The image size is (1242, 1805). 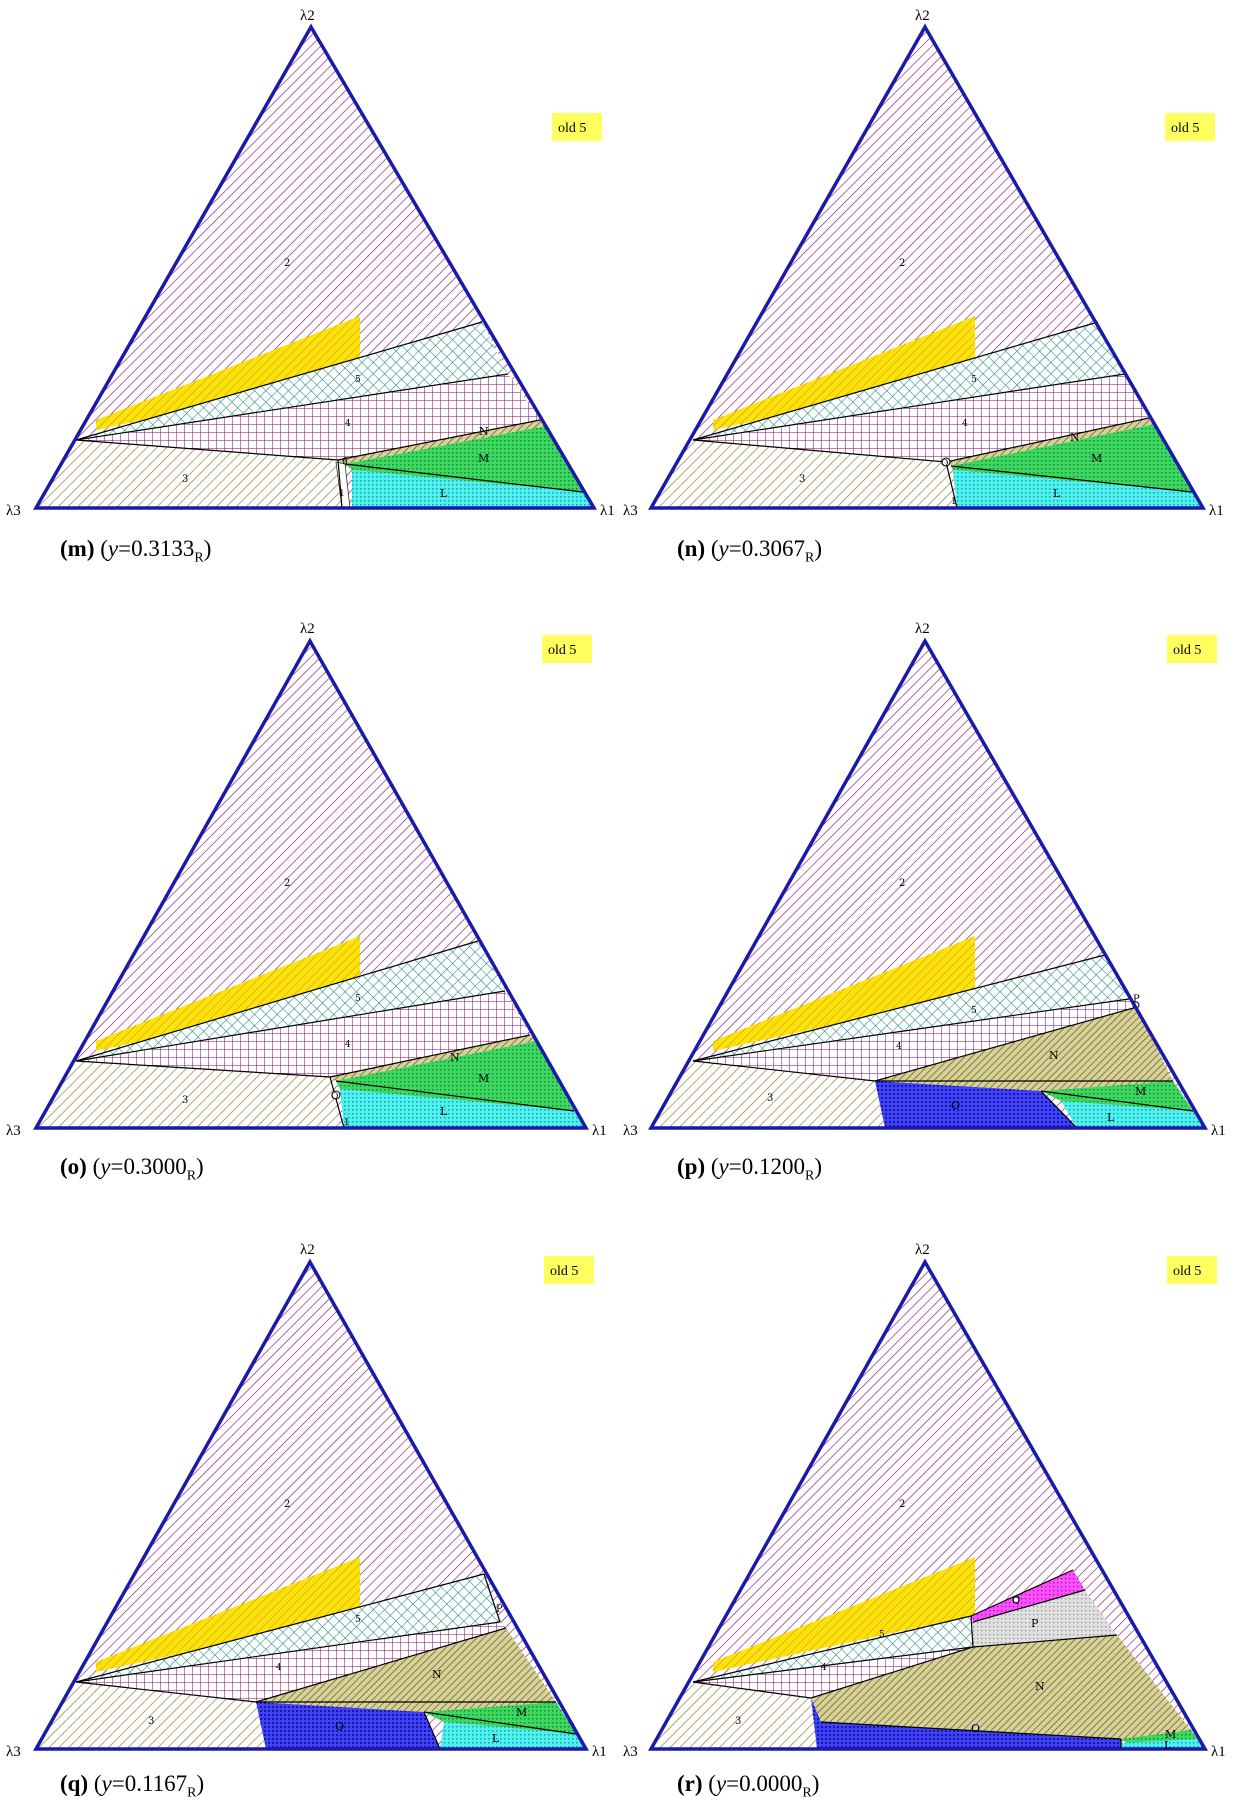 What do you see at coordinates (1136, 999) in the screenshot?
I see `label-P: P` at bounding box center [1136, 999].